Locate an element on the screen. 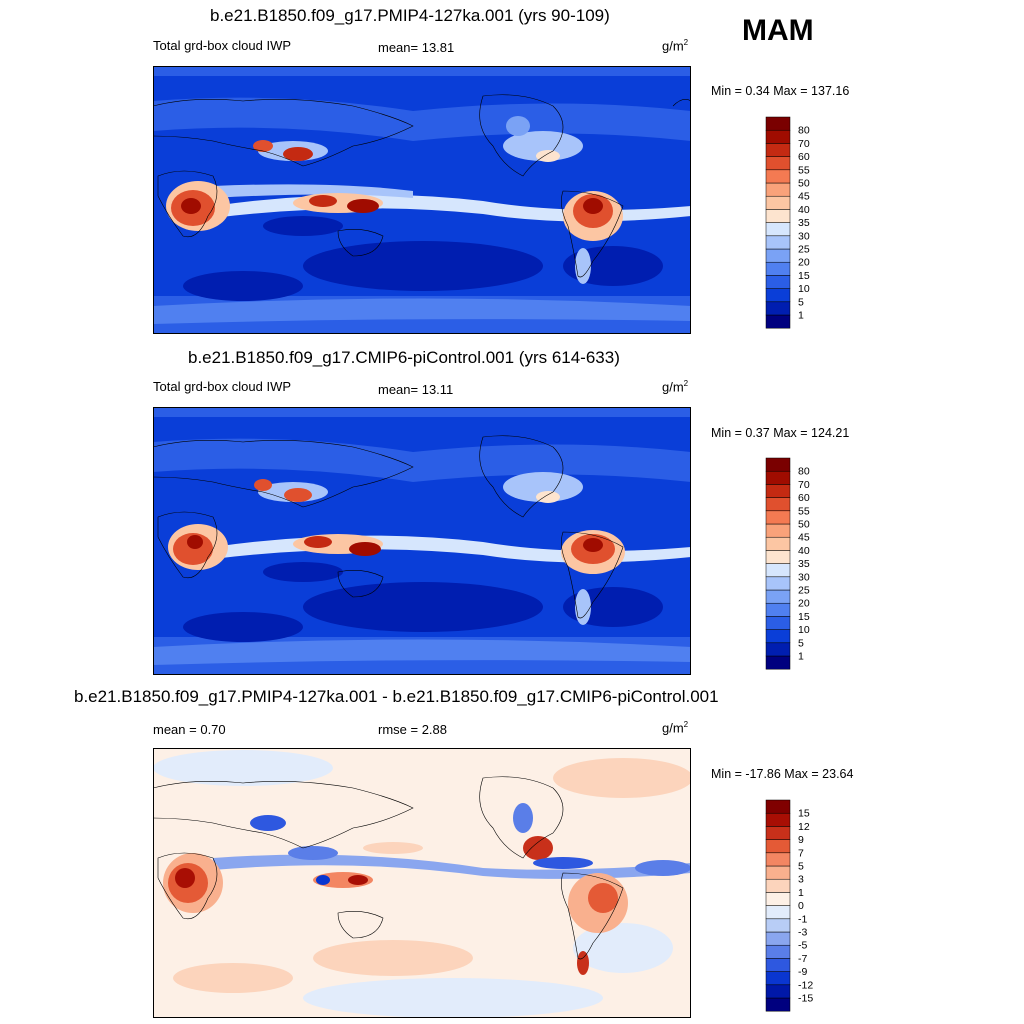 This screenshot has height=1024, width=1024. colorbar-tick-label: -1 is located at coordinates (802, 919).